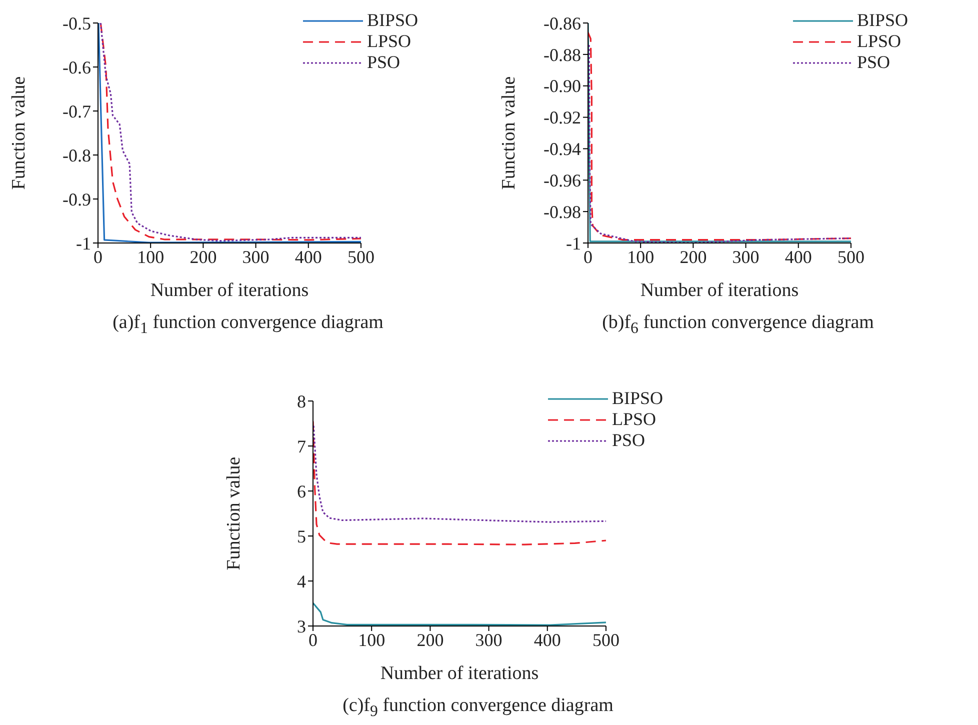  Describe the element at coordinates (301, 401) in the screenshot. I see `y-tick-label: 8` at that location.